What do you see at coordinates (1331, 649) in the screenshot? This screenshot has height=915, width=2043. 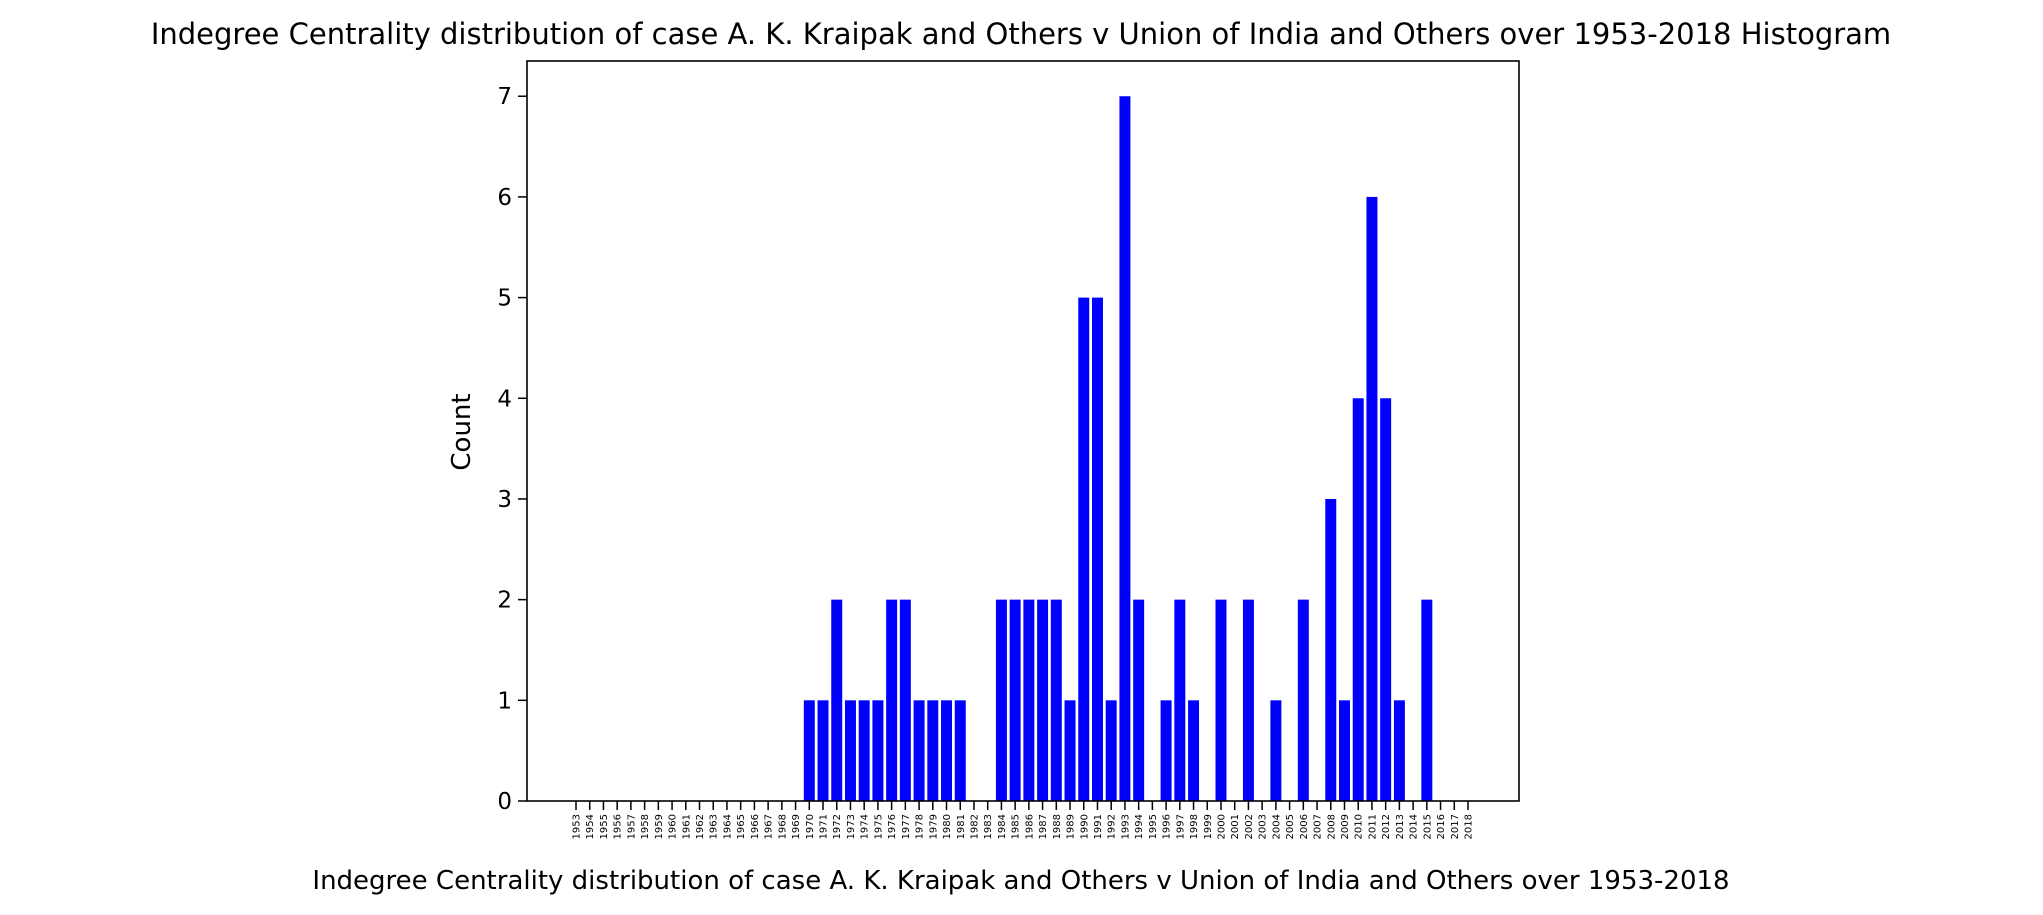 I see `bar-2008` at bounding box center [1331, 649].